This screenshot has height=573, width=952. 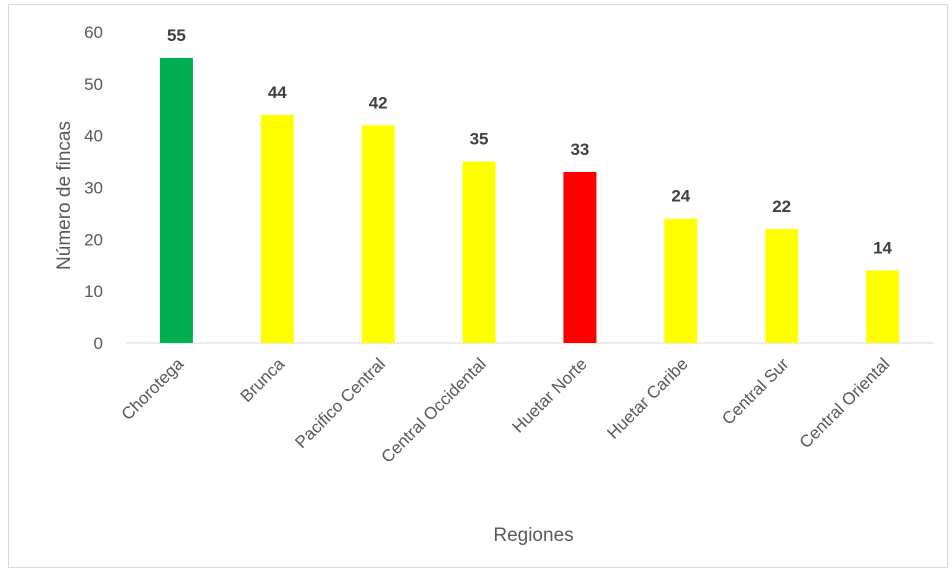 I want to click on y-tick-label: 10, so click(x=93, y=291).